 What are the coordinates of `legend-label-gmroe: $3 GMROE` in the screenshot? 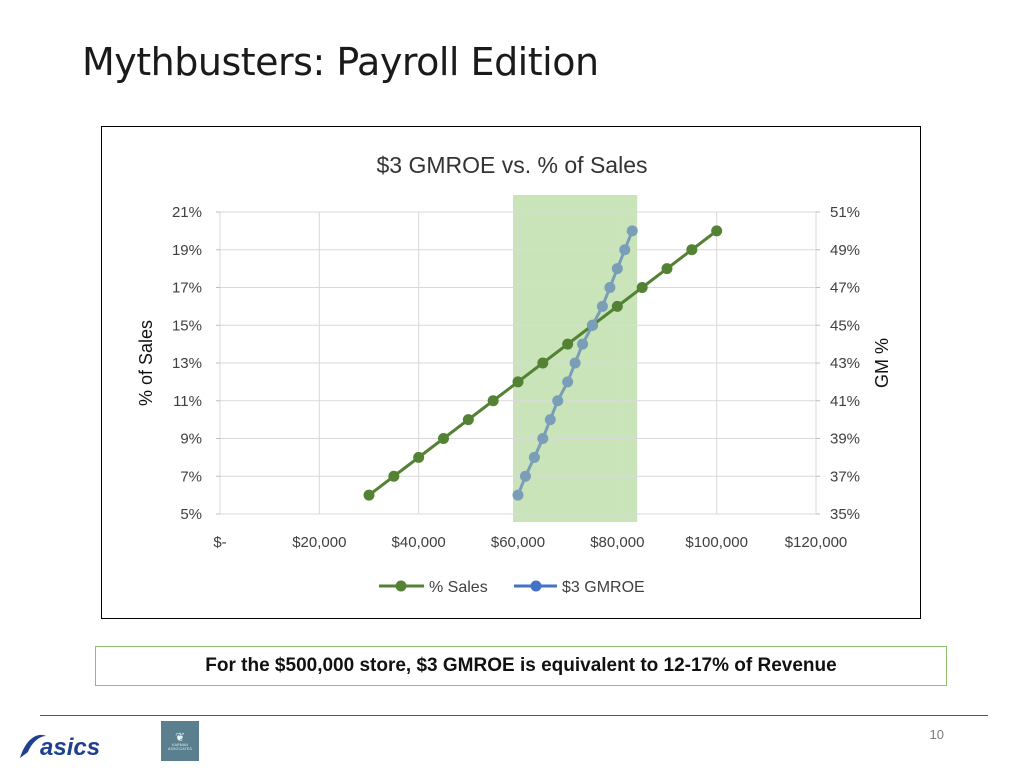 It's located at (603, 587).